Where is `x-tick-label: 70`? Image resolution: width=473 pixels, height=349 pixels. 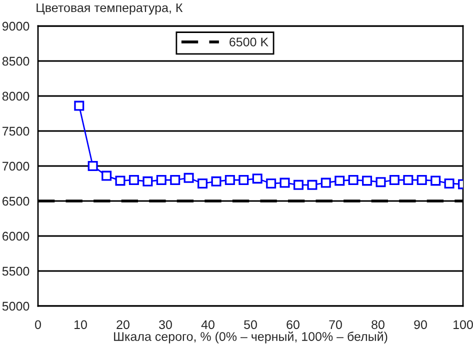 x-tick-label: 70 is located at coordinates (335, 325).